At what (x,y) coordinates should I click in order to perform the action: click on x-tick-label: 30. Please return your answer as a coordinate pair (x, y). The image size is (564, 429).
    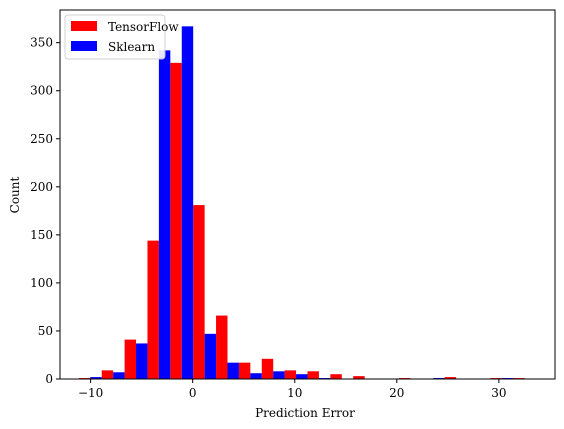
    Looking at the image, I should click on (498, 393).